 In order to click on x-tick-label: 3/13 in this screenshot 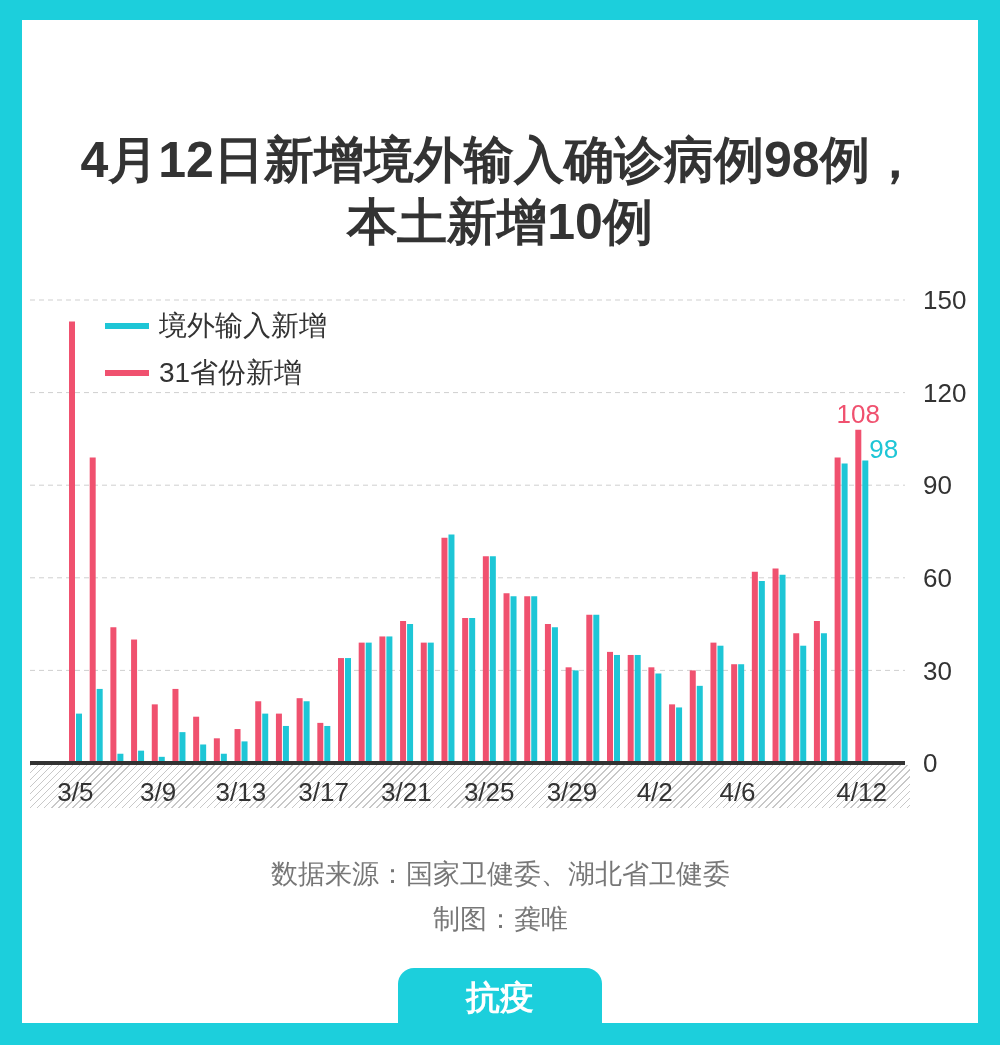, I will do `click(241, 792)`.